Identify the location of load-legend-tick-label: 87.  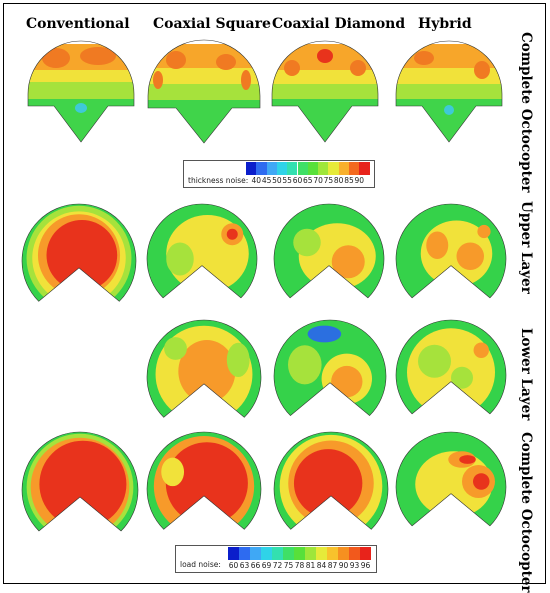
(332, 565).